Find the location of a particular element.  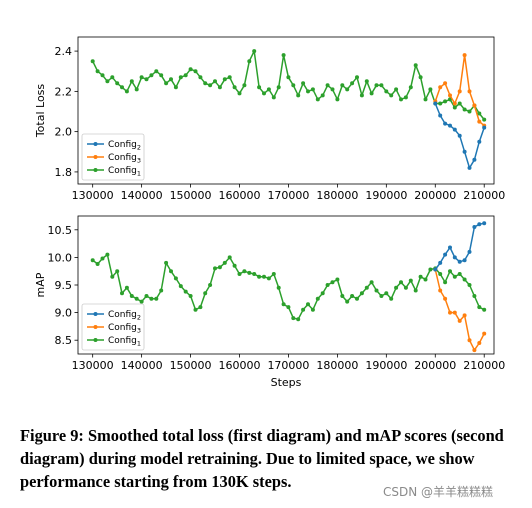

loss-x-tick-label: 180000 is located at coordinates (337, 195).